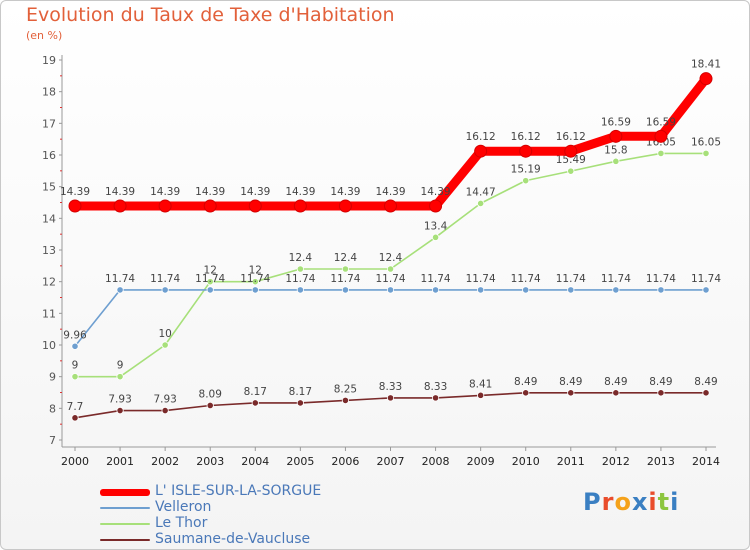  Describe the element at coordinates (49, 313) in the screenshot. I see `y-tick-label: 11` at that location.